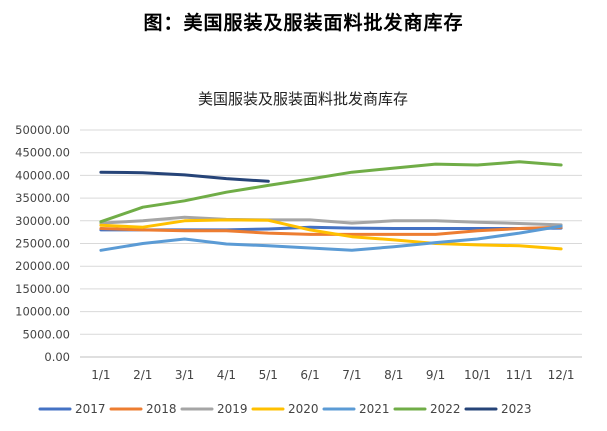 The width and height of the screenshot is (607, 431). Describe the element at coordinates (232, 409) in the screenshot. I see `legend-label: 2019` at that location.